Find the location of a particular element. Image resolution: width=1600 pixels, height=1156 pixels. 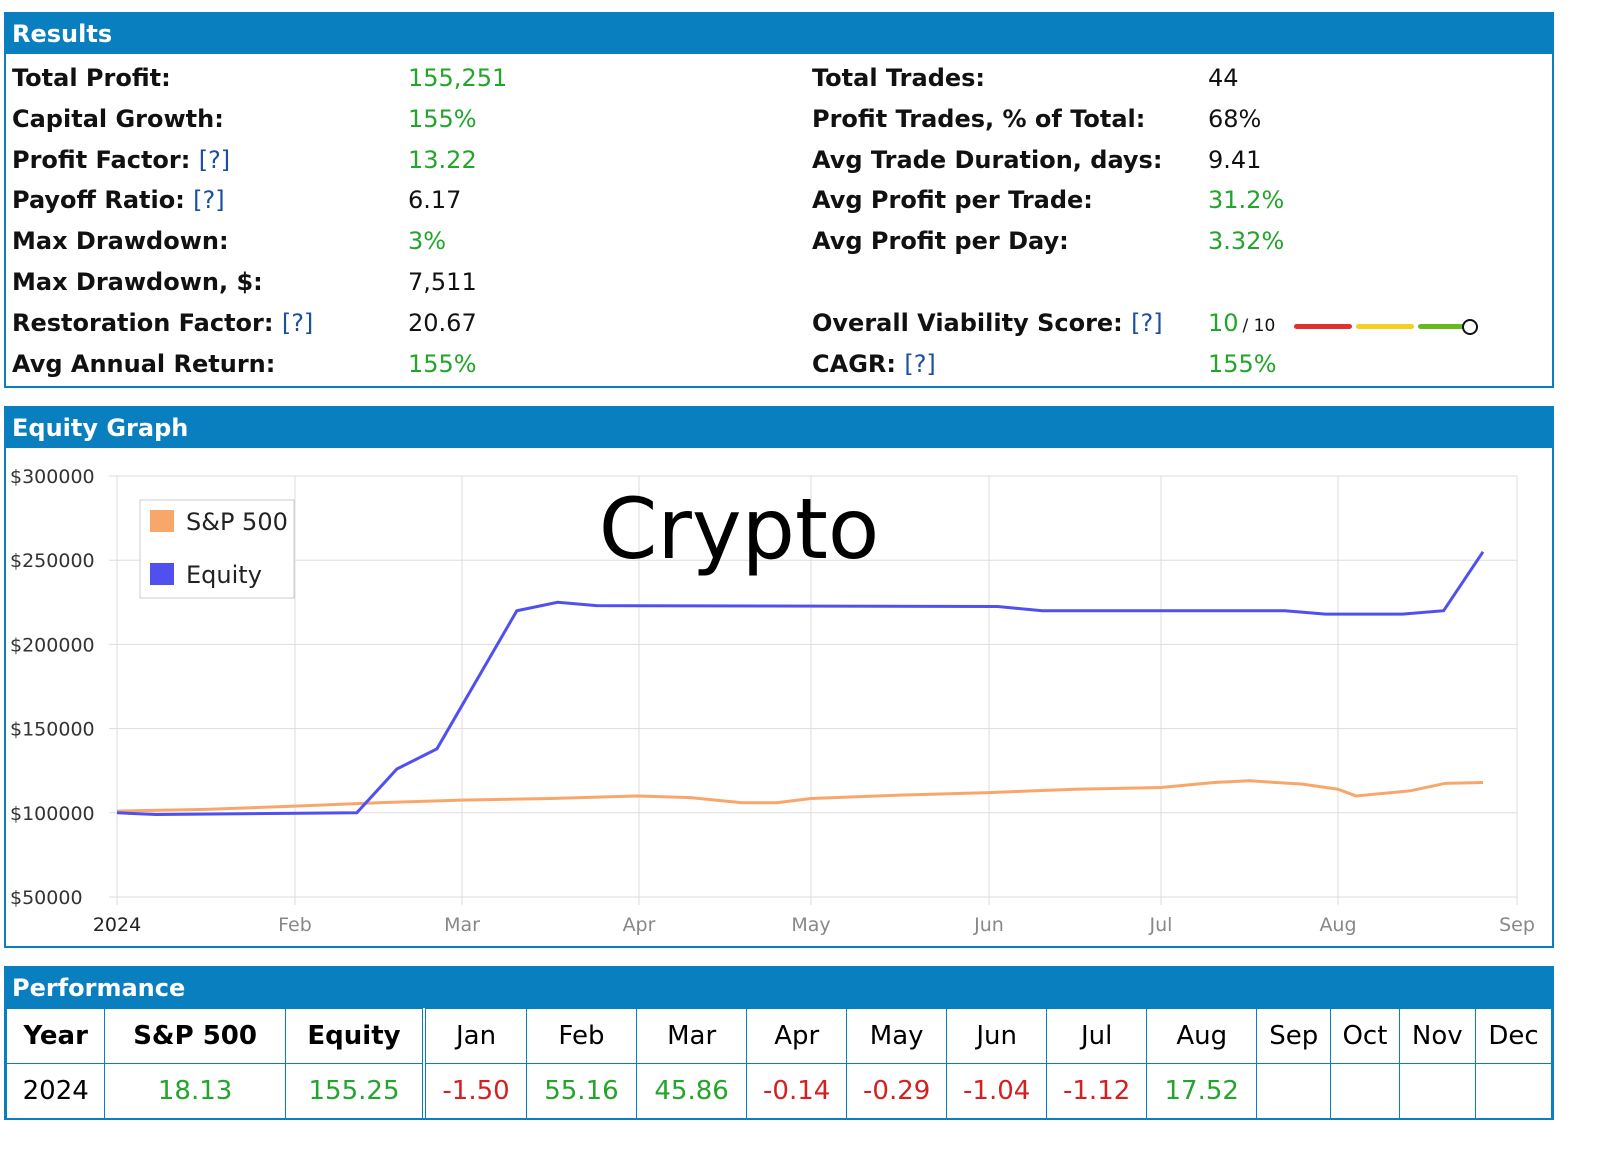

metric-label-text: Avg Profit per Day: is located at coordinates (940, 241).